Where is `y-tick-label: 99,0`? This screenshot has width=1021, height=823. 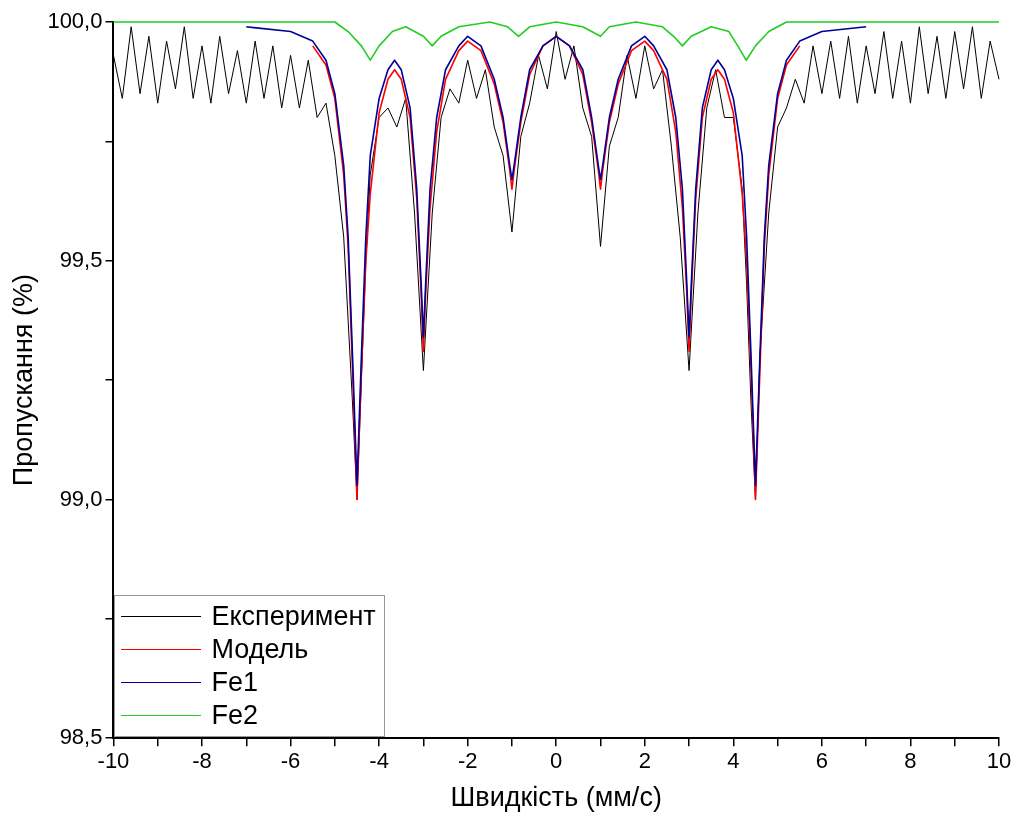 y-tick-label: 99,0 is located at coordinates (81, 498).